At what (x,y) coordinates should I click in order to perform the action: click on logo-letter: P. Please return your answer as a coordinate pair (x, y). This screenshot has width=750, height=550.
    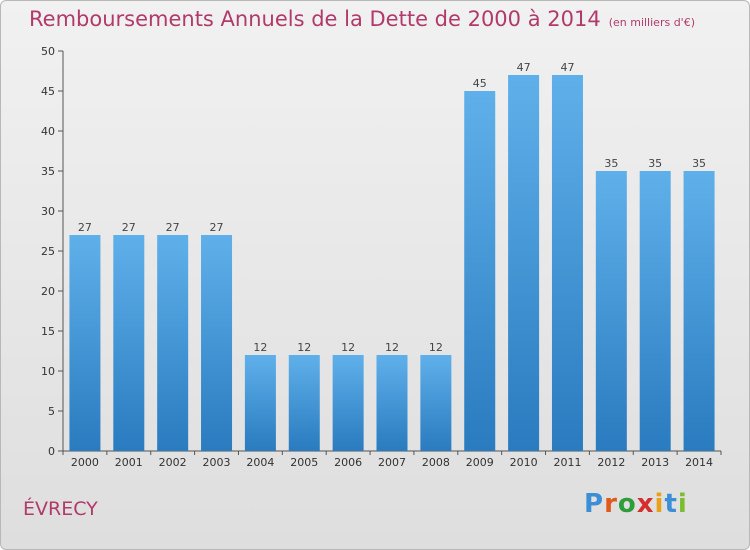
    Looking at the image, I should click on (594, 504).